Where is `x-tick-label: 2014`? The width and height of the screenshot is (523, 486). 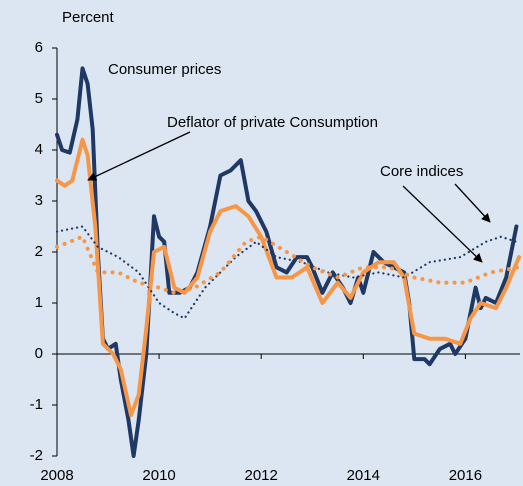
x-tick-label: 2014 is located at coordinates (363, 475).